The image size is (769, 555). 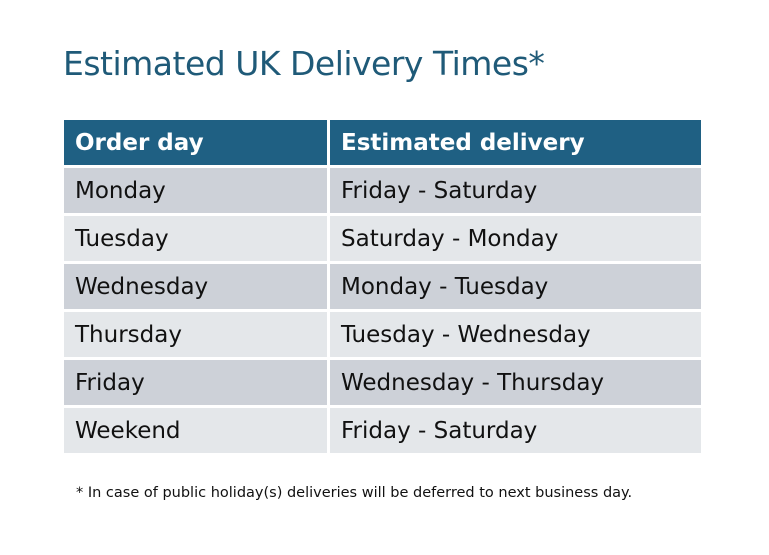 I want to click on cell-order-day: Monday, so click(x=195, y=190).